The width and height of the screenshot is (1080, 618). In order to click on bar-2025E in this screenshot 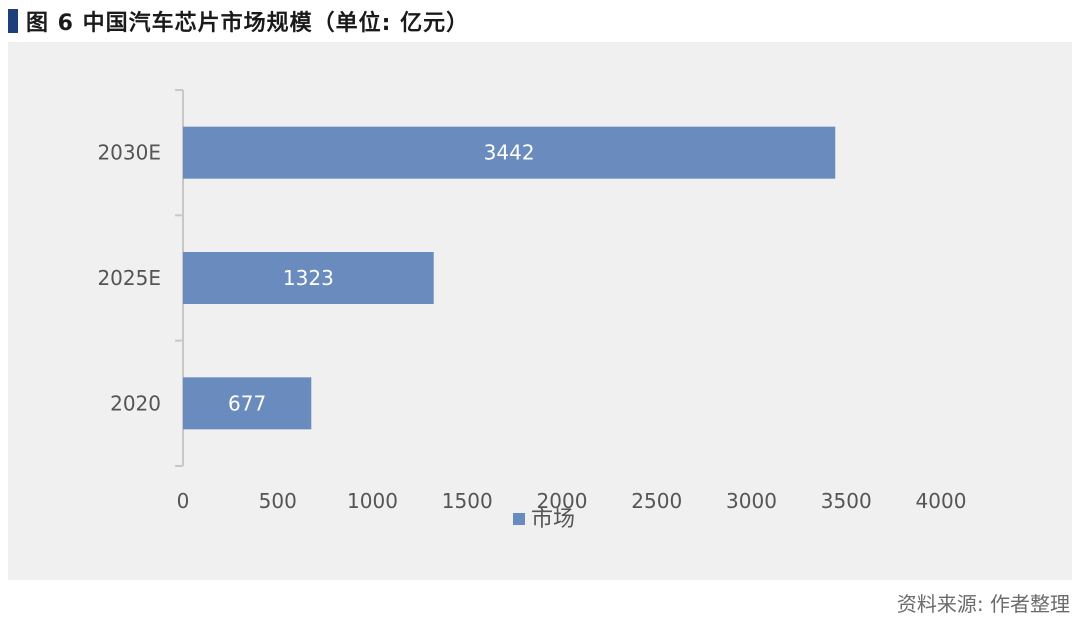, I will do `click(308, 278)`.